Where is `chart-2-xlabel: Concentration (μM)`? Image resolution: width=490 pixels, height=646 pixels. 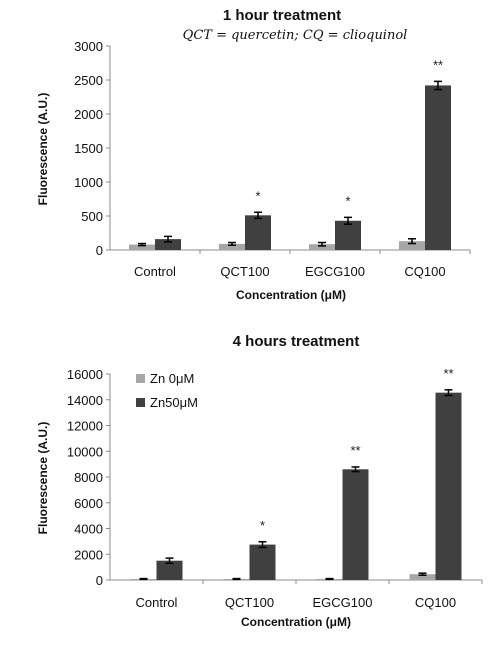 chart-2-xlabel: Concentration (μM) is located at coordinates (296, 622).